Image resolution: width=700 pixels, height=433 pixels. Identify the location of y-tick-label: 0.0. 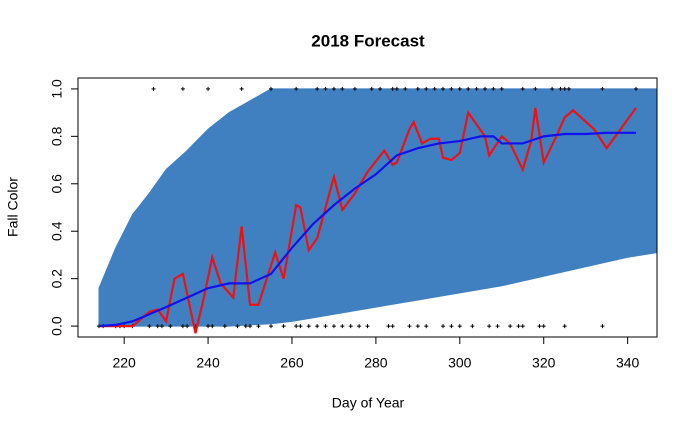
(57, 326).